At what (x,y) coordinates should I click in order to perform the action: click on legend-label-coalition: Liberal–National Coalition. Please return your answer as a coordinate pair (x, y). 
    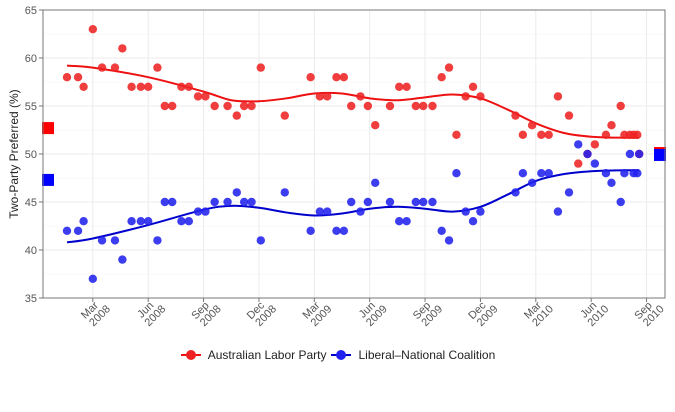
    Looking at the image, I should click on (427, 355).